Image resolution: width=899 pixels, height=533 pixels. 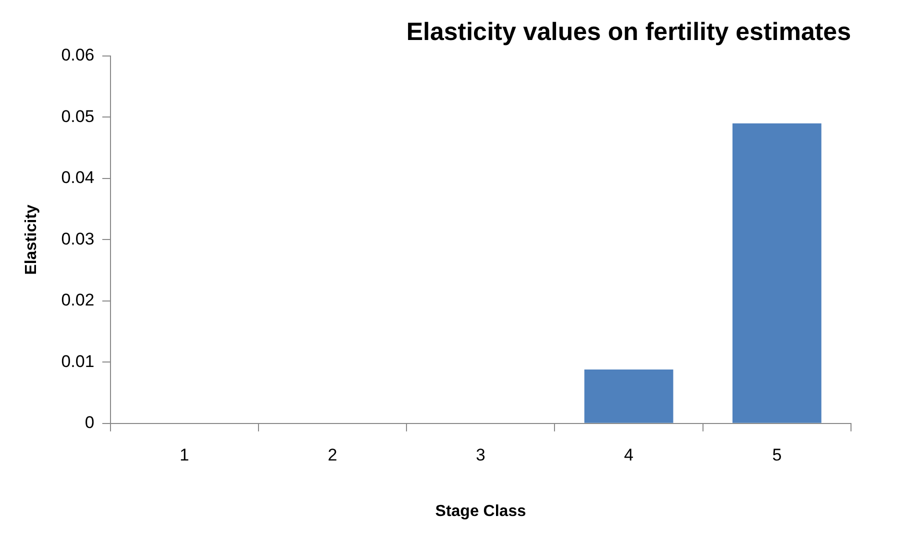 What do you see at coordinates (628, 32) in the screenshot?
I see `chart-title: Elasticity values on fertility estimates` at bounding box center [628, 32].